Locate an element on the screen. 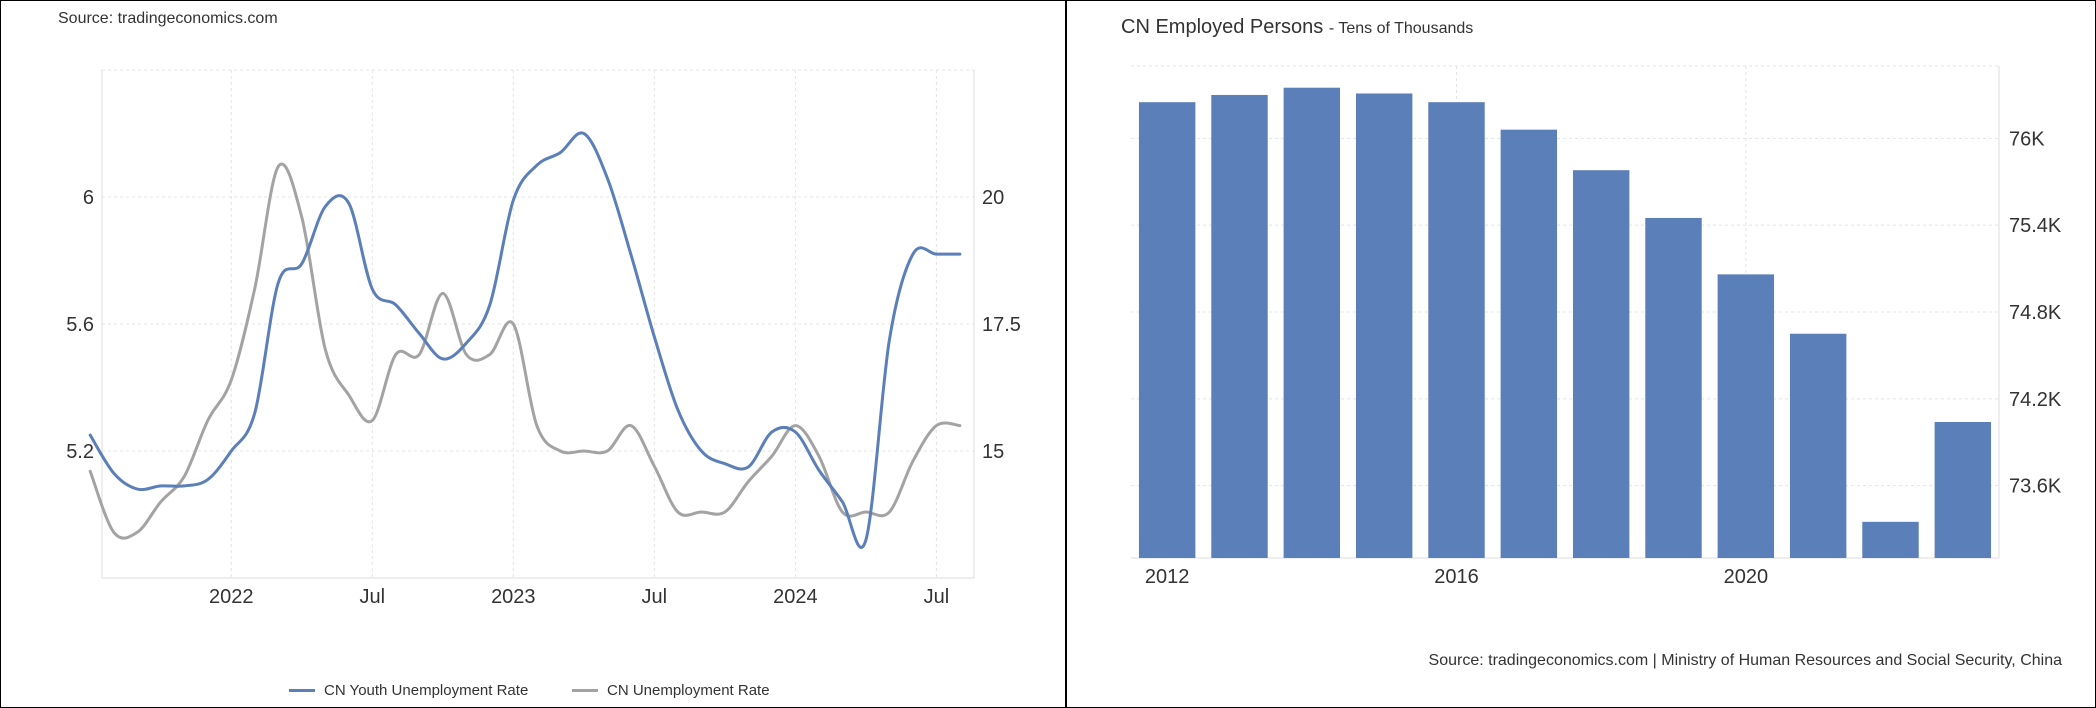  y-tick-label: 75.4K is located at coordinates (2035, 226).